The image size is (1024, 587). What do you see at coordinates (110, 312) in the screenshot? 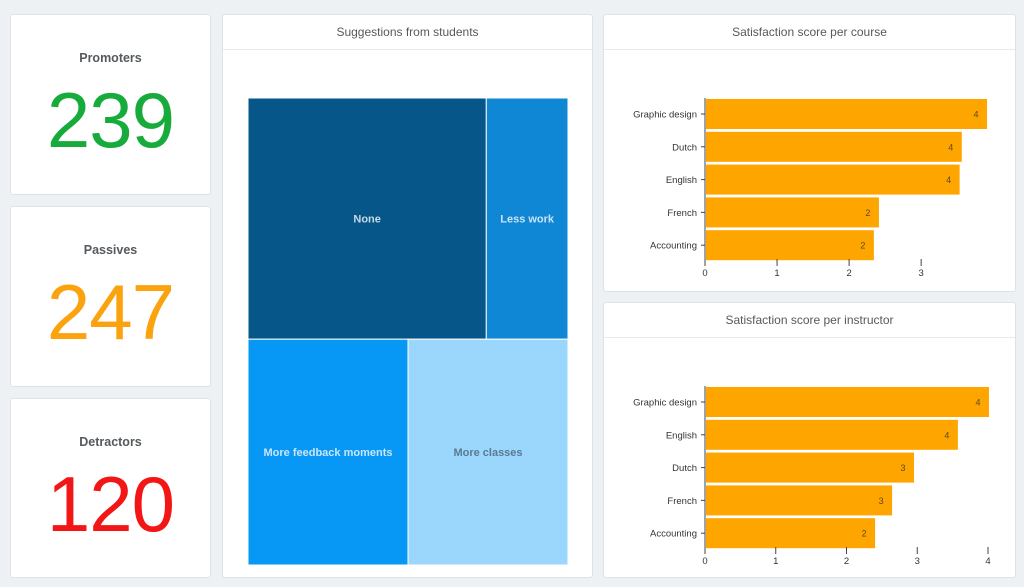
I see `kpi-value: 247` at bounding box center [110, 312].